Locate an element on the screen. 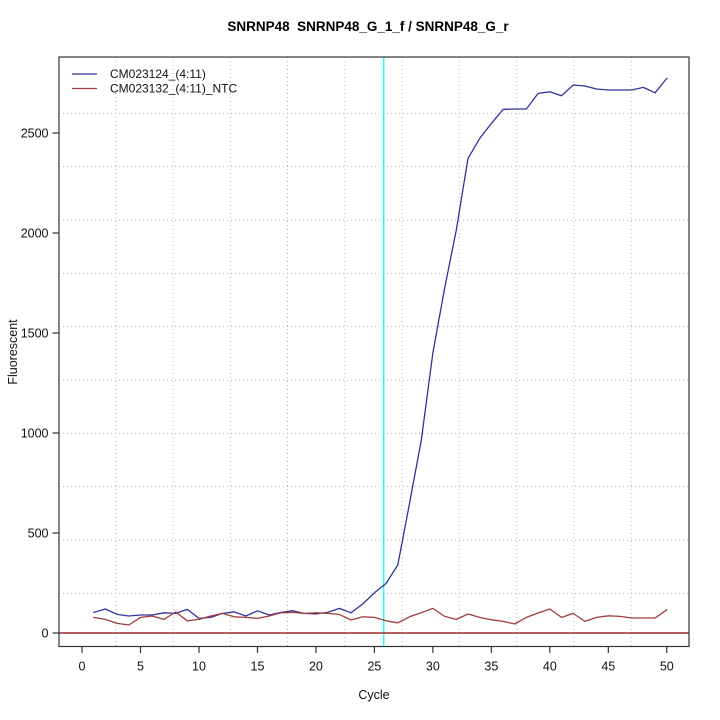 This screenshot has height=720, width=720. series-line-CM023132_(4:11)_NTC is located at coordinates (380, 616).